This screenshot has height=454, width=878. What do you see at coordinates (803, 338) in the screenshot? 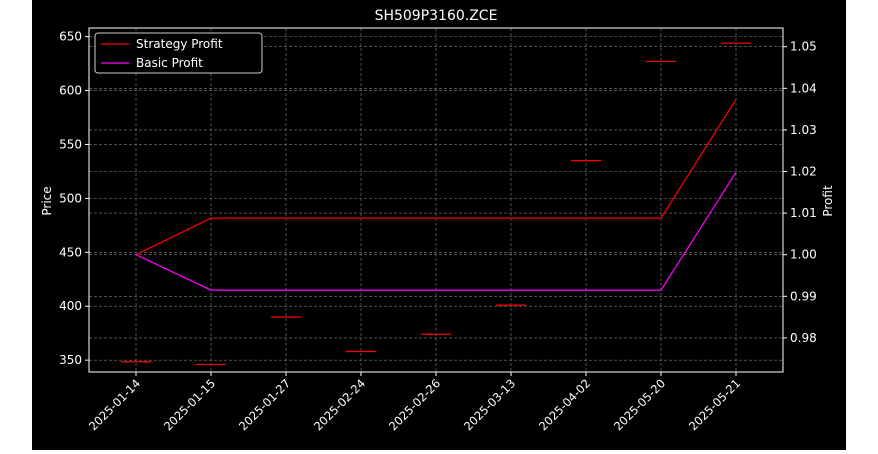
I see `y-tick-label-right: 0.98` at bounding box center [803, 338].